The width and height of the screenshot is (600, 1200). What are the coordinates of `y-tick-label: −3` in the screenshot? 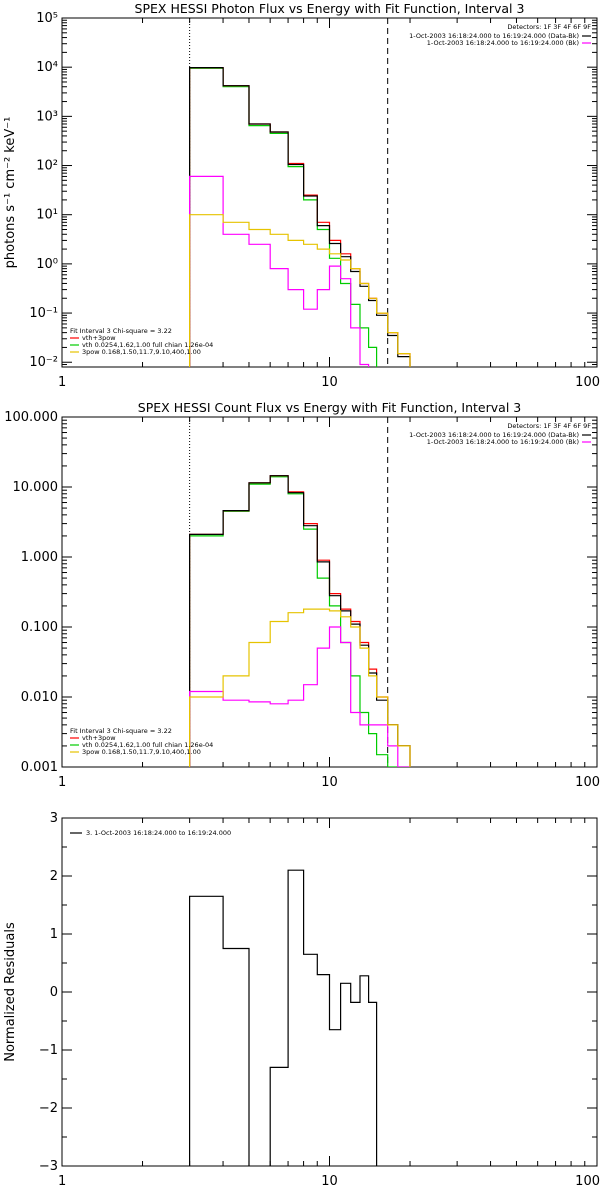 It's located at (48, 1166).